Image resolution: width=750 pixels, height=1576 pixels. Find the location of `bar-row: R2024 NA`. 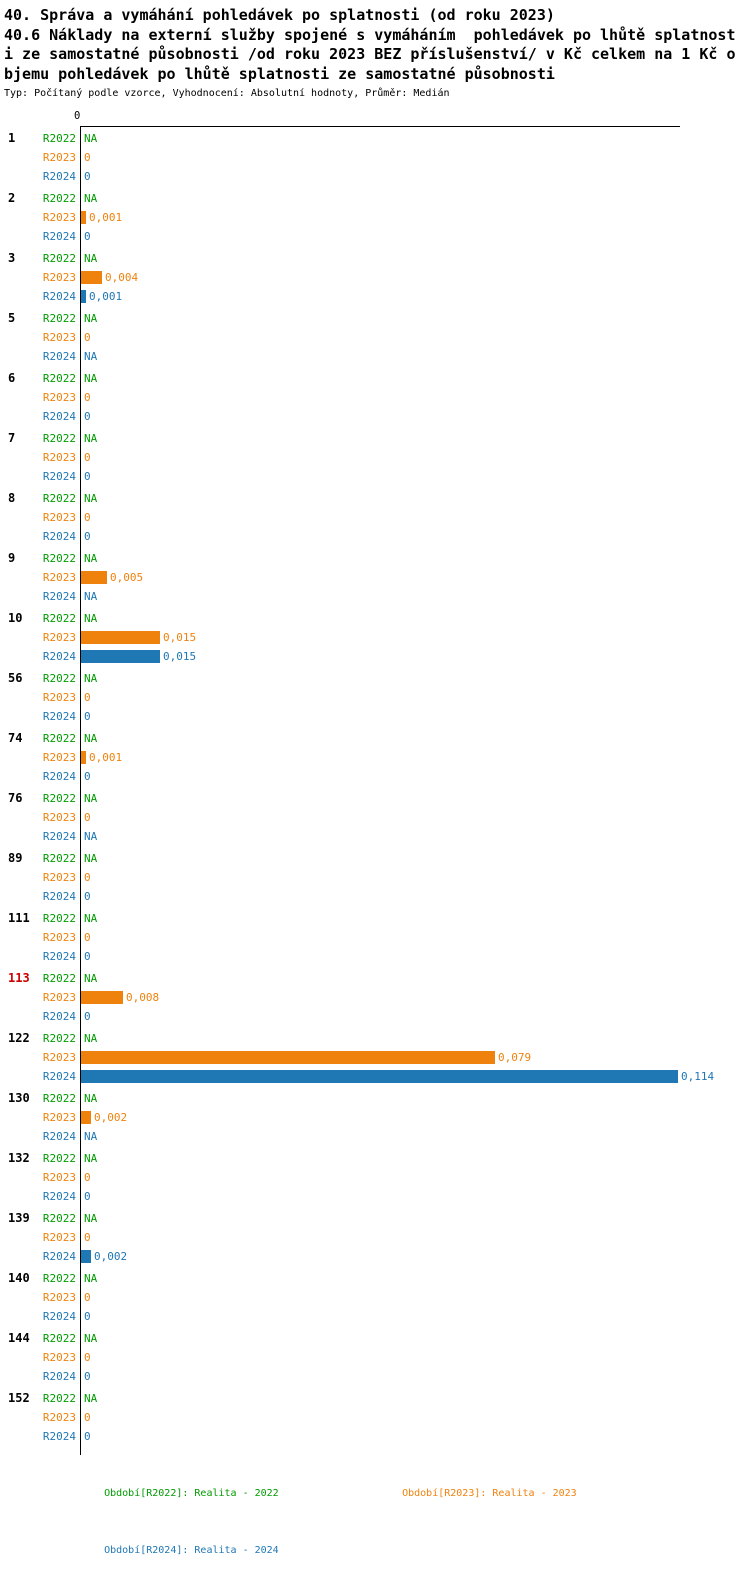

bar-row: R2024 NA is located at coordinates (375, 1136).